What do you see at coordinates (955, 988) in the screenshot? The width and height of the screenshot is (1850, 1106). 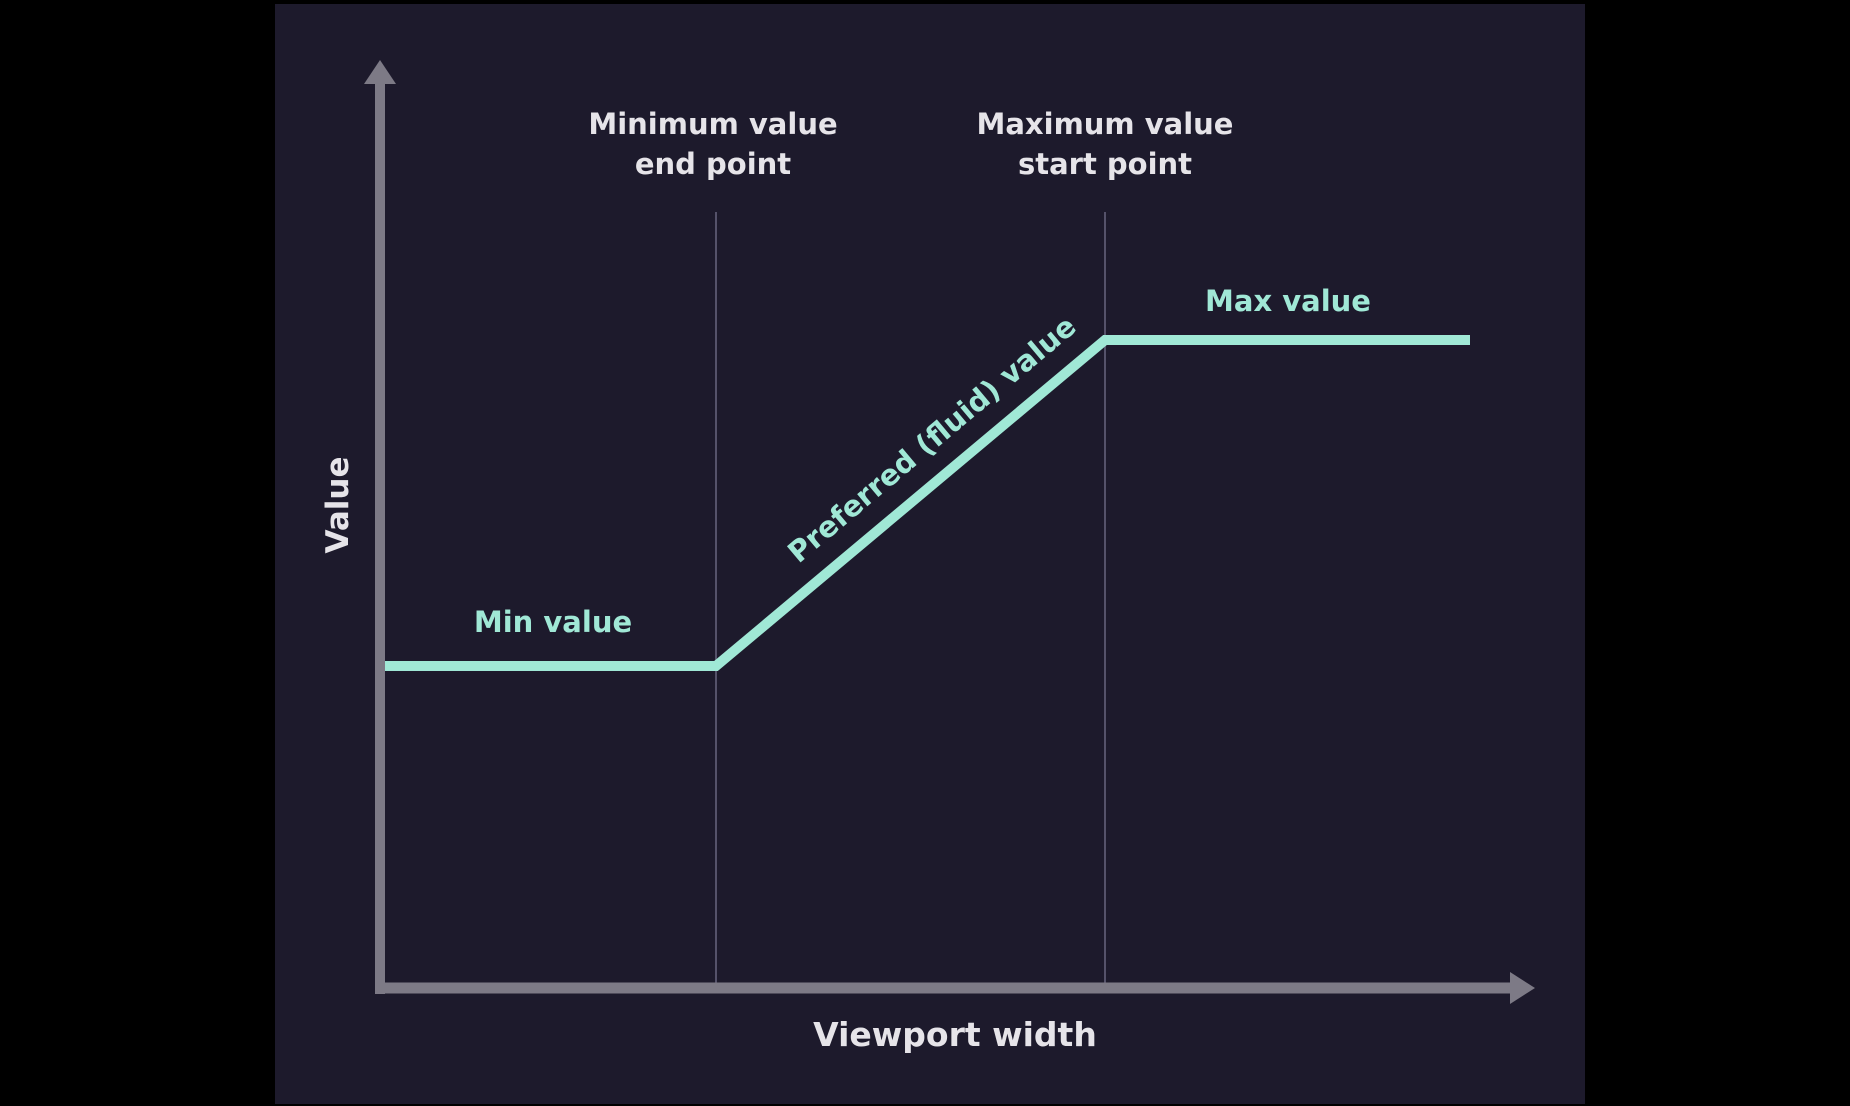 I see `x-axis` at bounding box center [955, 988].